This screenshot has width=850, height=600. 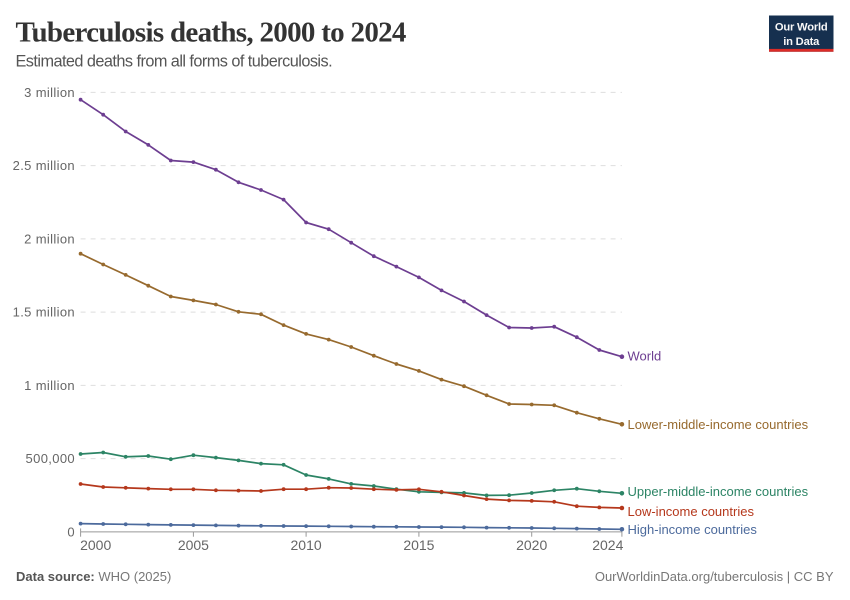 I want to click on svg-text: 2.5 million, so click(x=44, y=165).